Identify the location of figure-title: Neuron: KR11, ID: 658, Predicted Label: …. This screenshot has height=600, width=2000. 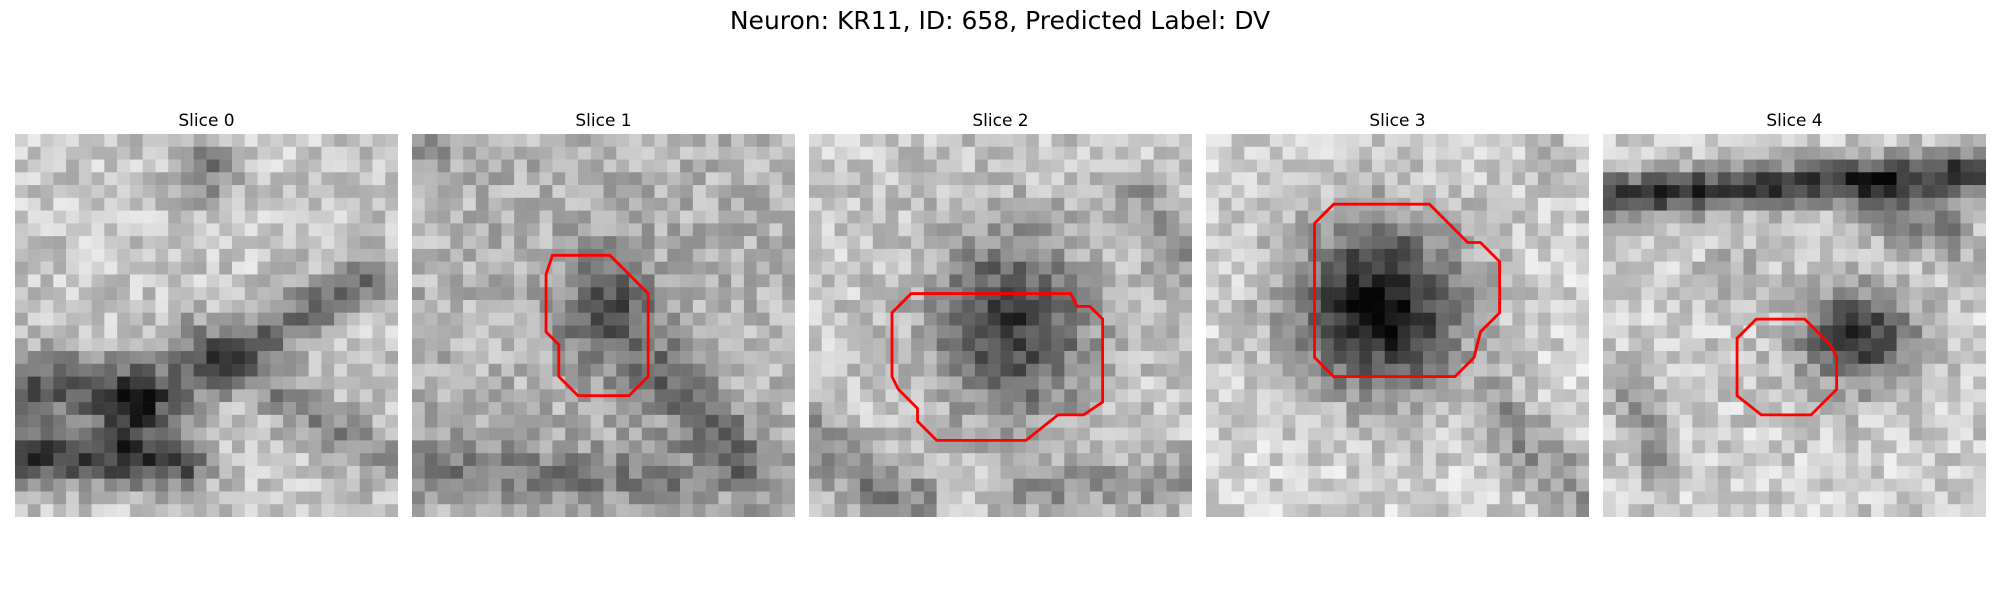
(1000, 20).